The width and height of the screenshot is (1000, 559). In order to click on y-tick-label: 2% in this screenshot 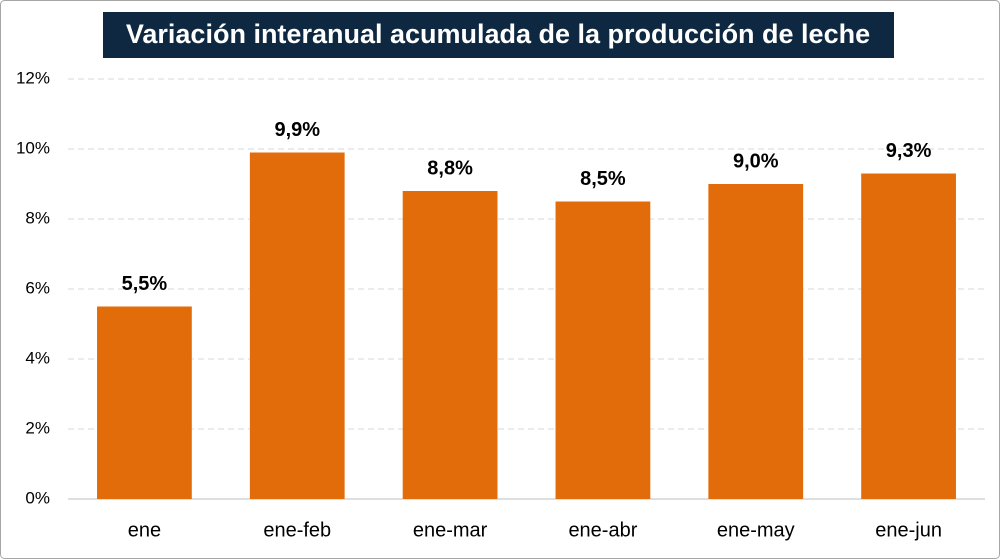, I will do `click(37, 427)`.